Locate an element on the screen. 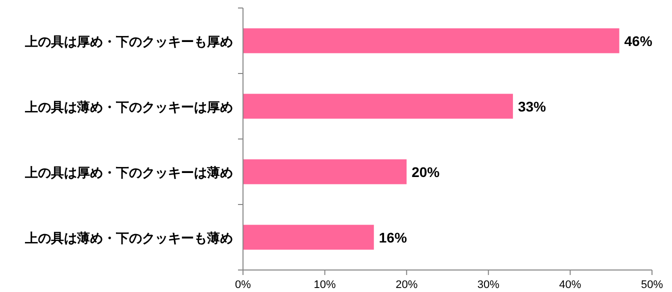 Image resolution: width=672 pixels, height=292 pixels. y-tick-label: 上の具は薄め・下のクッキーも薄め is located at coordinates (128, 238).